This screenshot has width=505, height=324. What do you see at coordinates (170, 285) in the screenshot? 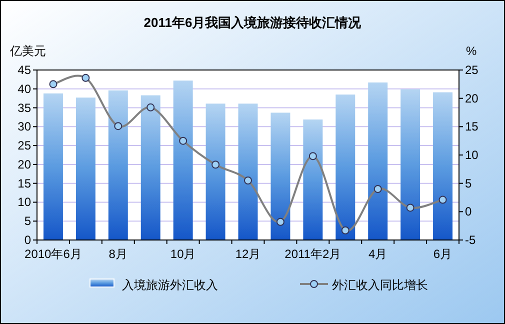
I see `legend-label: 入境旅游外汇收入` at bounding box center [170, 285].